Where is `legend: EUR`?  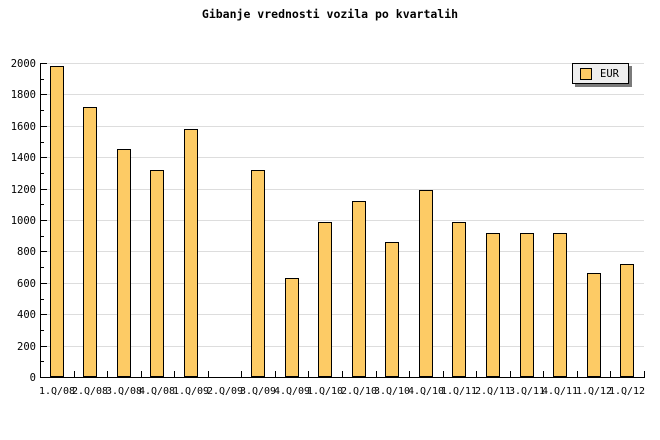 legend: EUR is located at coordinates (600, 73).